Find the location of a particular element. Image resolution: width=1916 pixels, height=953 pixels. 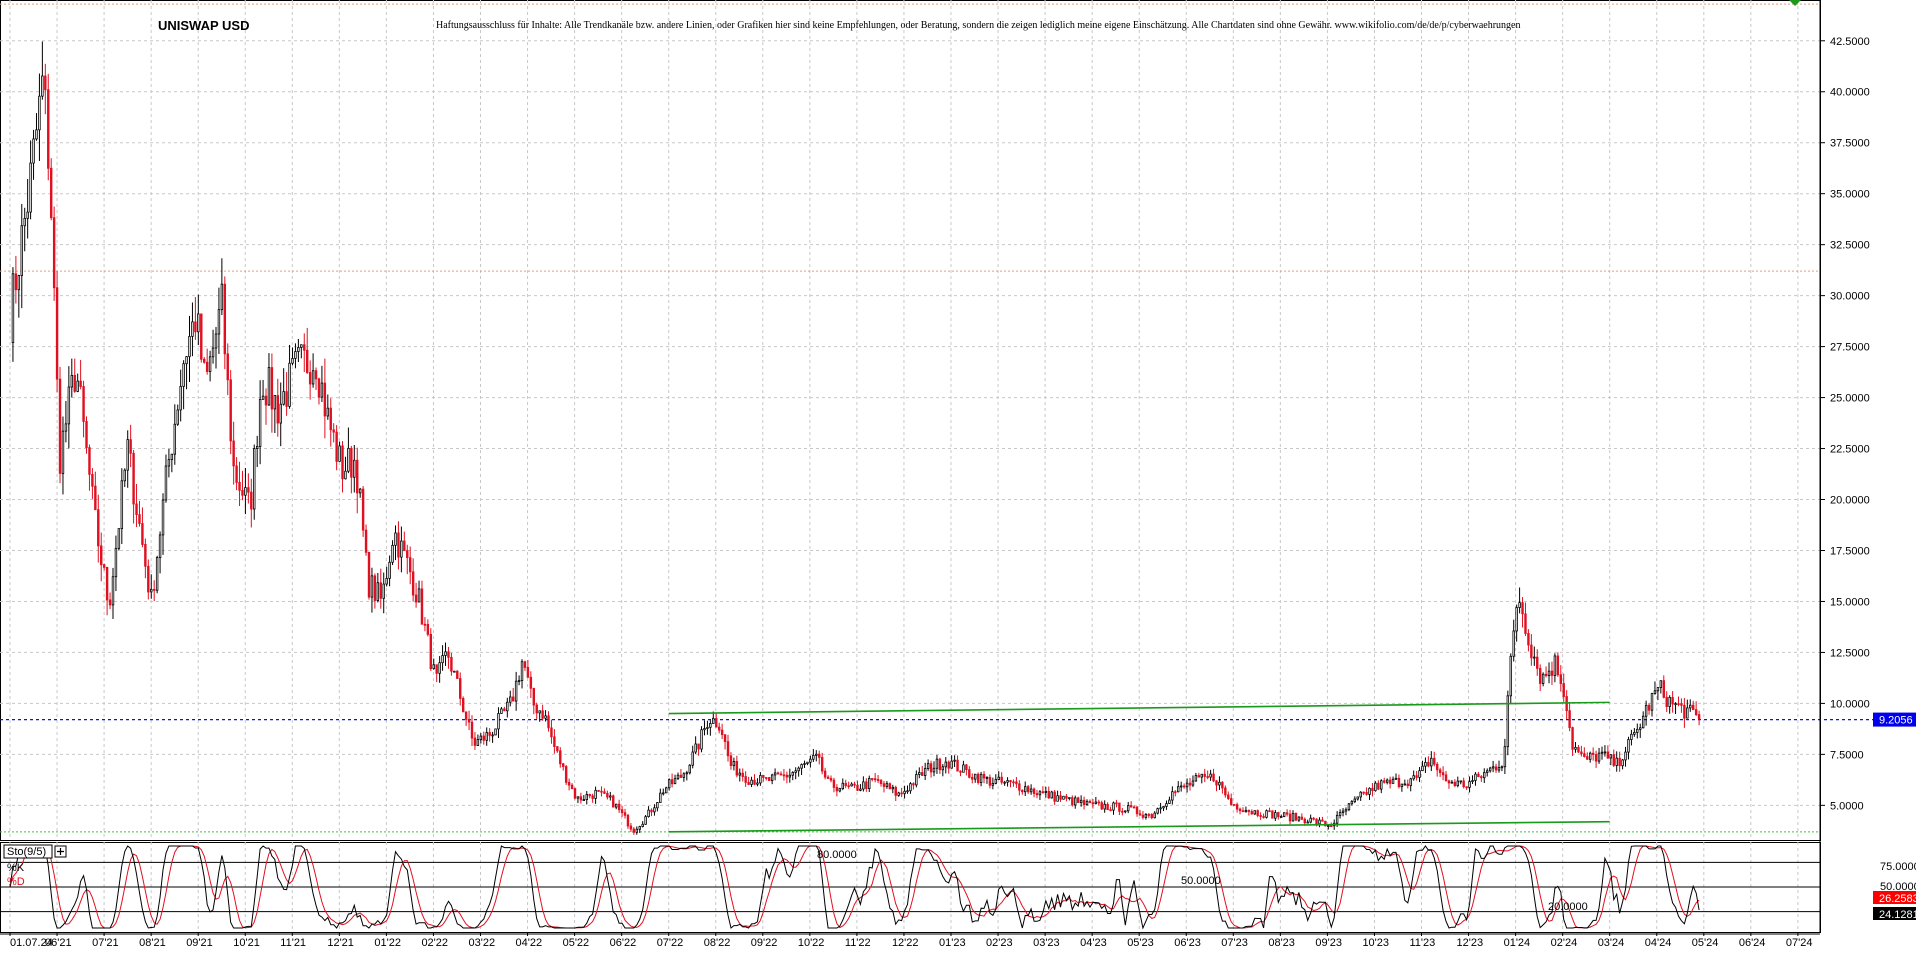

trend-lines is located at coordinates (1139, 767).